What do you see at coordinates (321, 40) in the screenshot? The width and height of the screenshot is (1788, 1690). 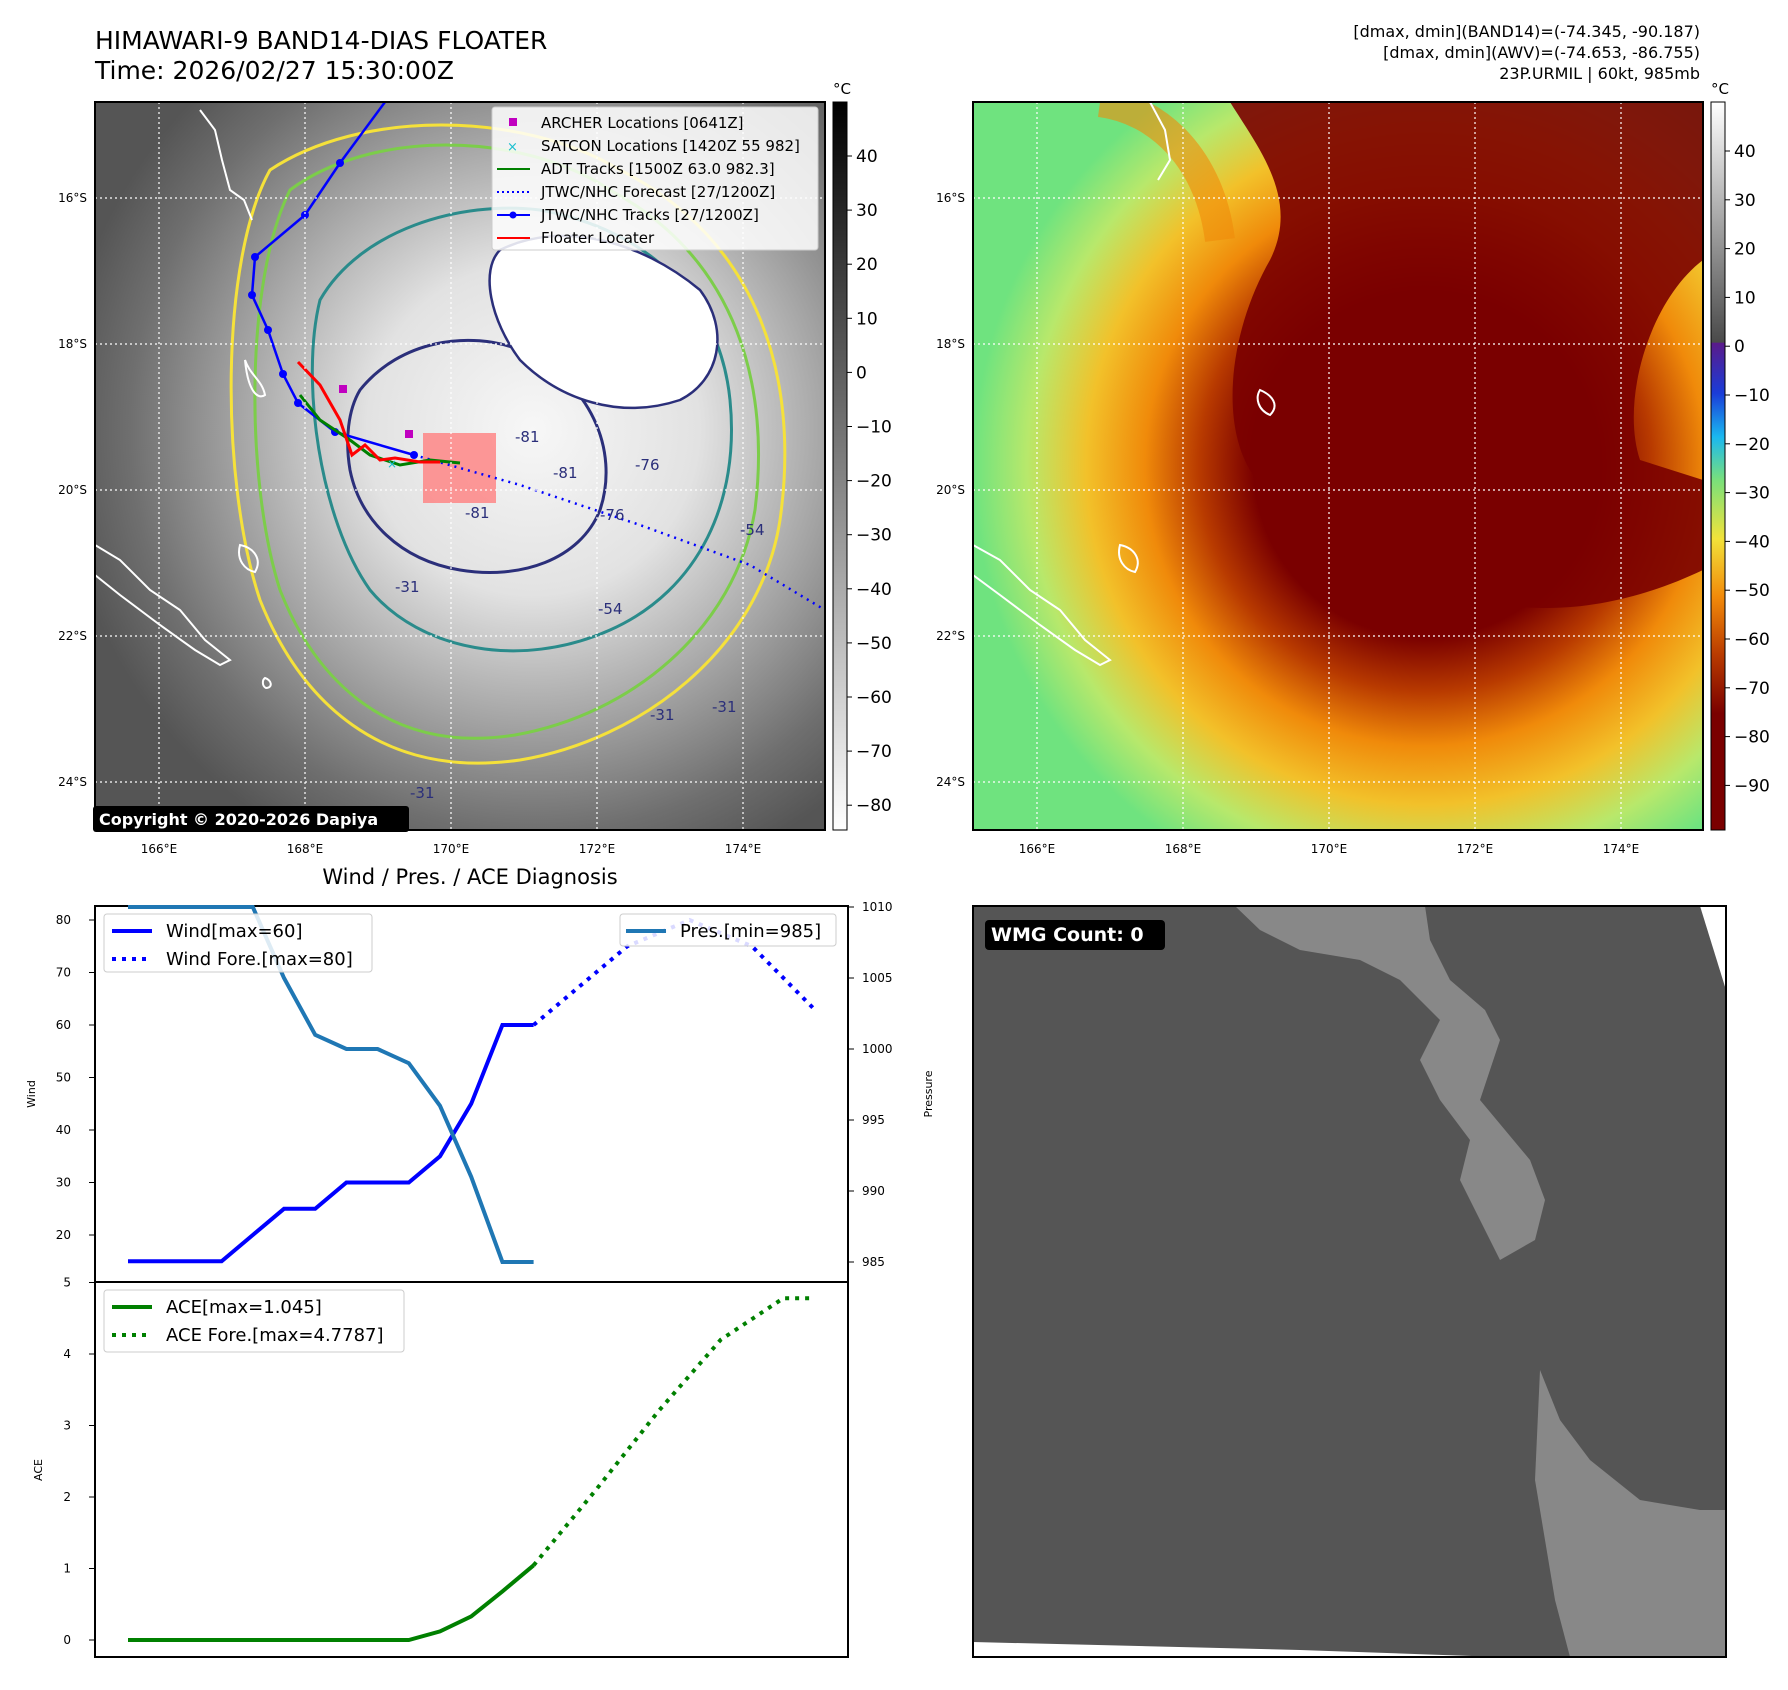 I see `figure-title: HIMAWARI-9 BAND14-DIAS FLOATER` at bounding box center [321, 40].